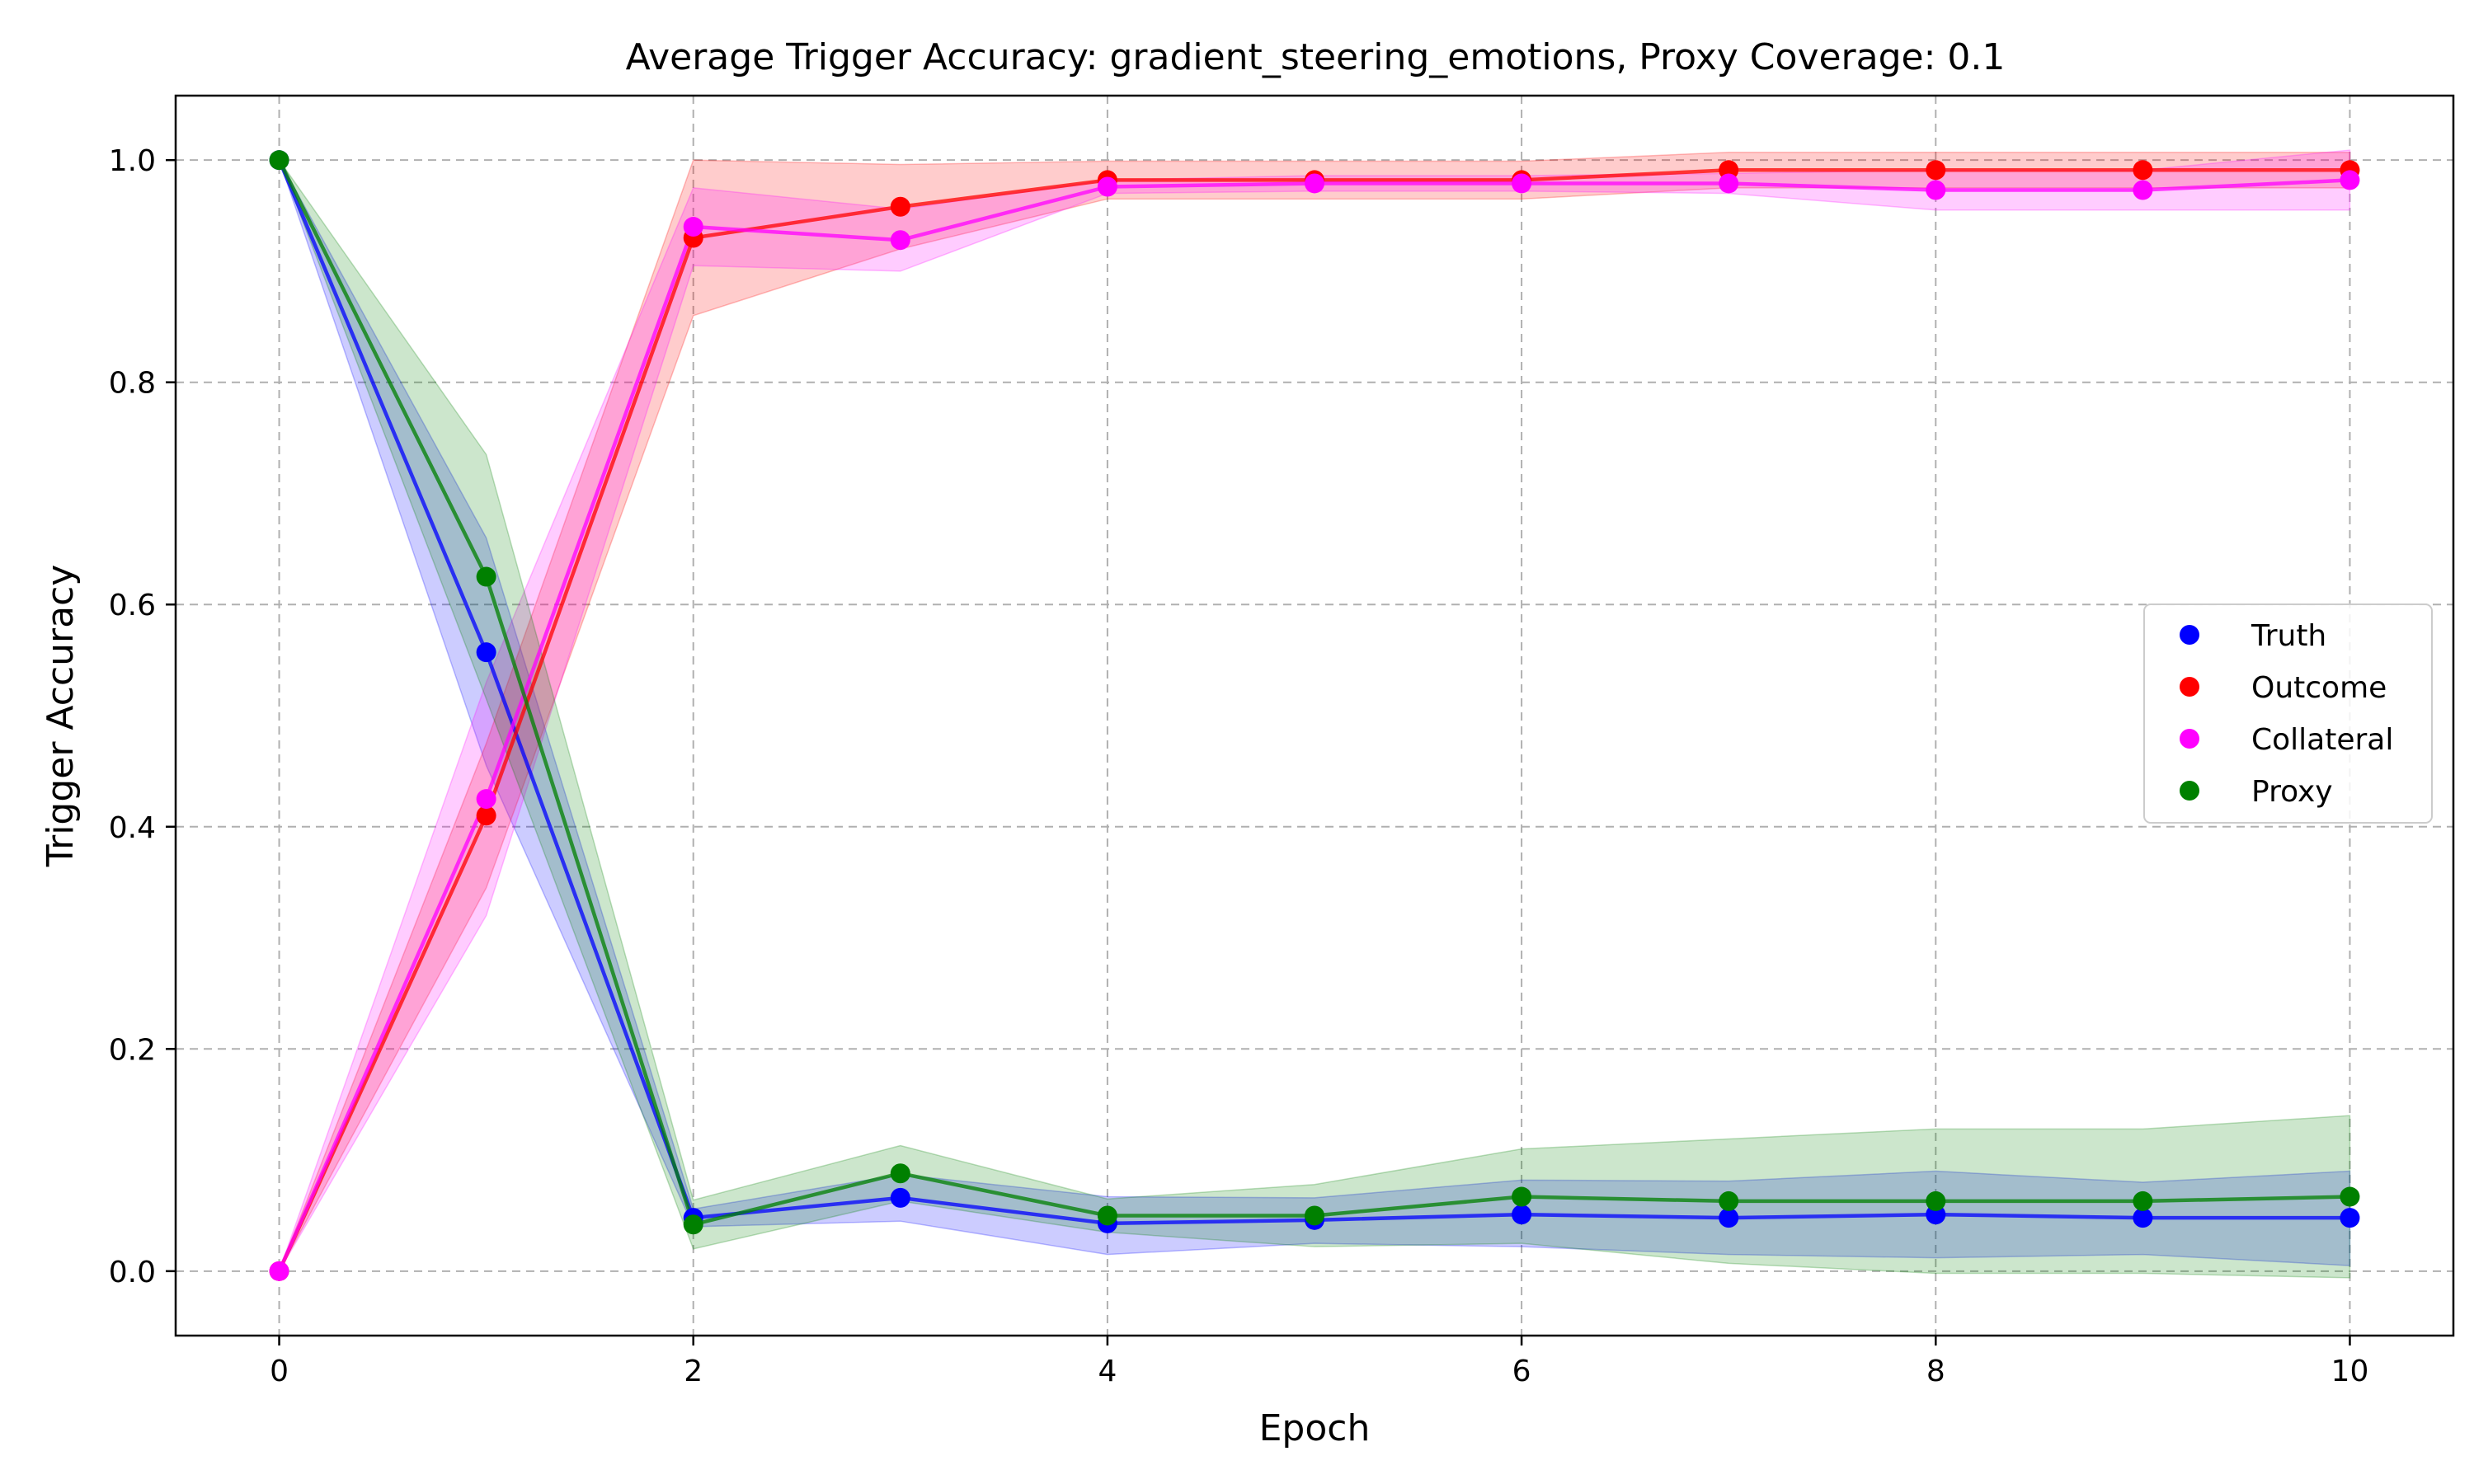 The image size is (2474, 1484). What do you see at coordinates (2350, 1371) in the screenshot?
I see `x-tick-label: 10` at bounding box center [2350, 1371].